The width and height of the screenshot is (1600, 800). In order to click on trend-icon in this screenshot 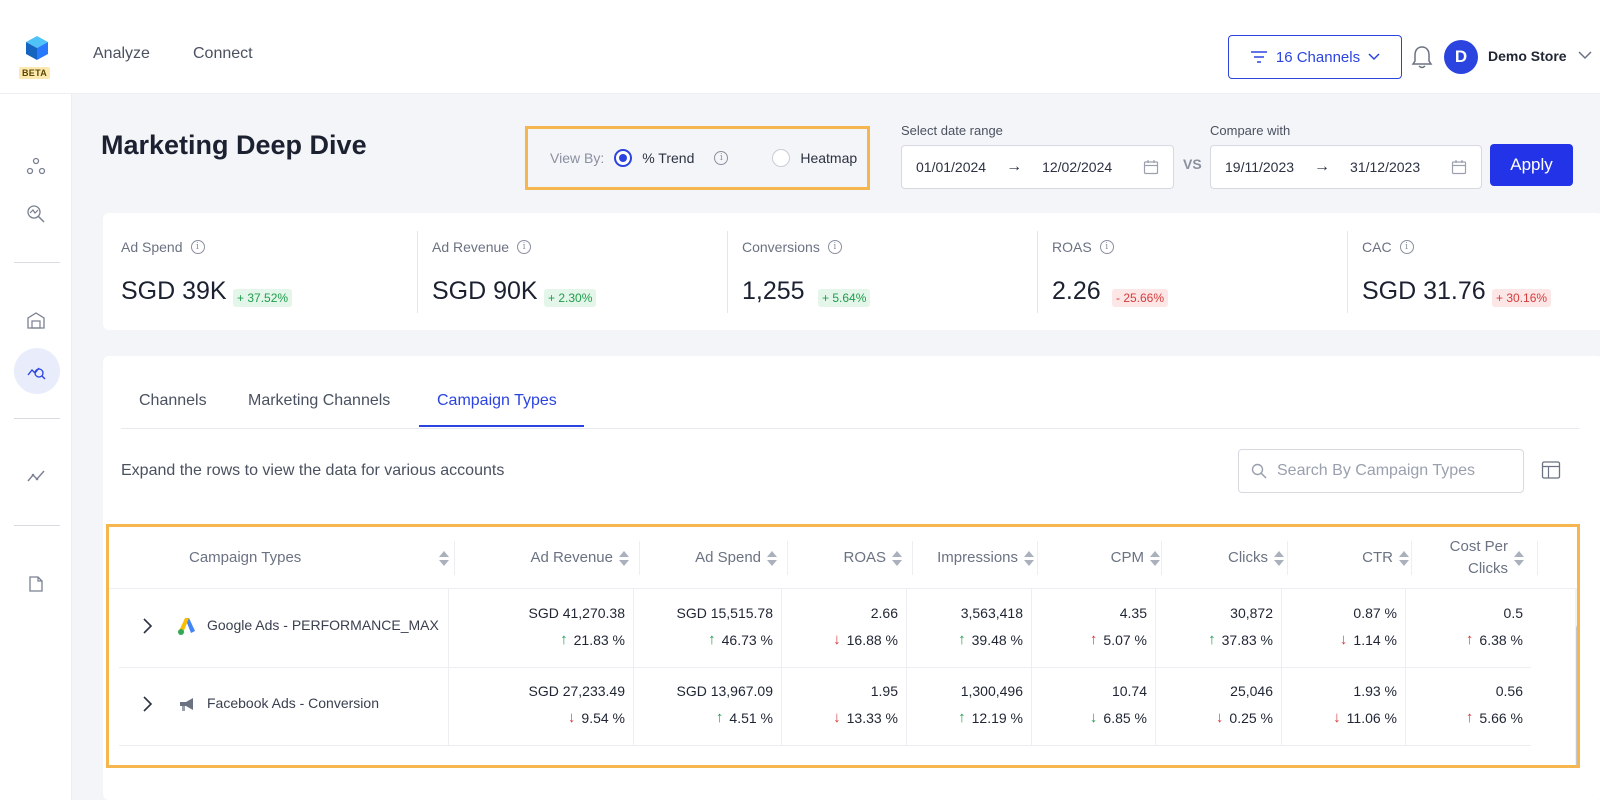, I will do `click(36, 476)`.